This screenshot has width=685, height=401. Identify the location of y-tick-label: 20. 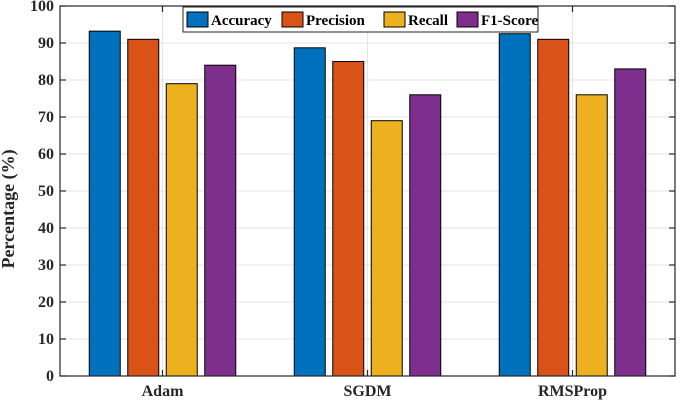
(46, 302).